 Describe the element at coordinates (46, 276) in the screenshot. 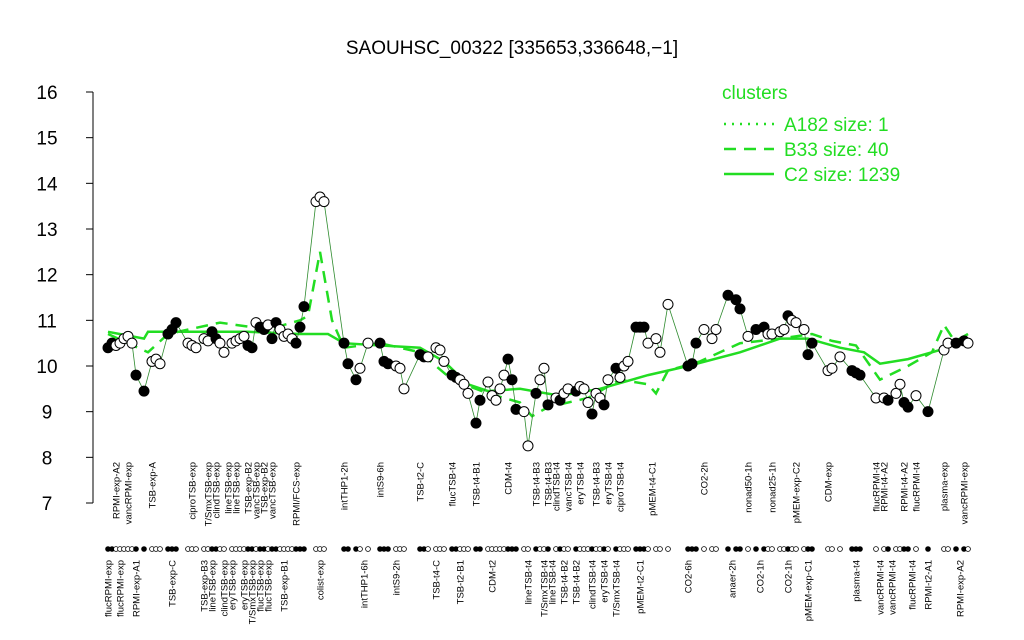

I see `y-tick-label: 12` at that location.